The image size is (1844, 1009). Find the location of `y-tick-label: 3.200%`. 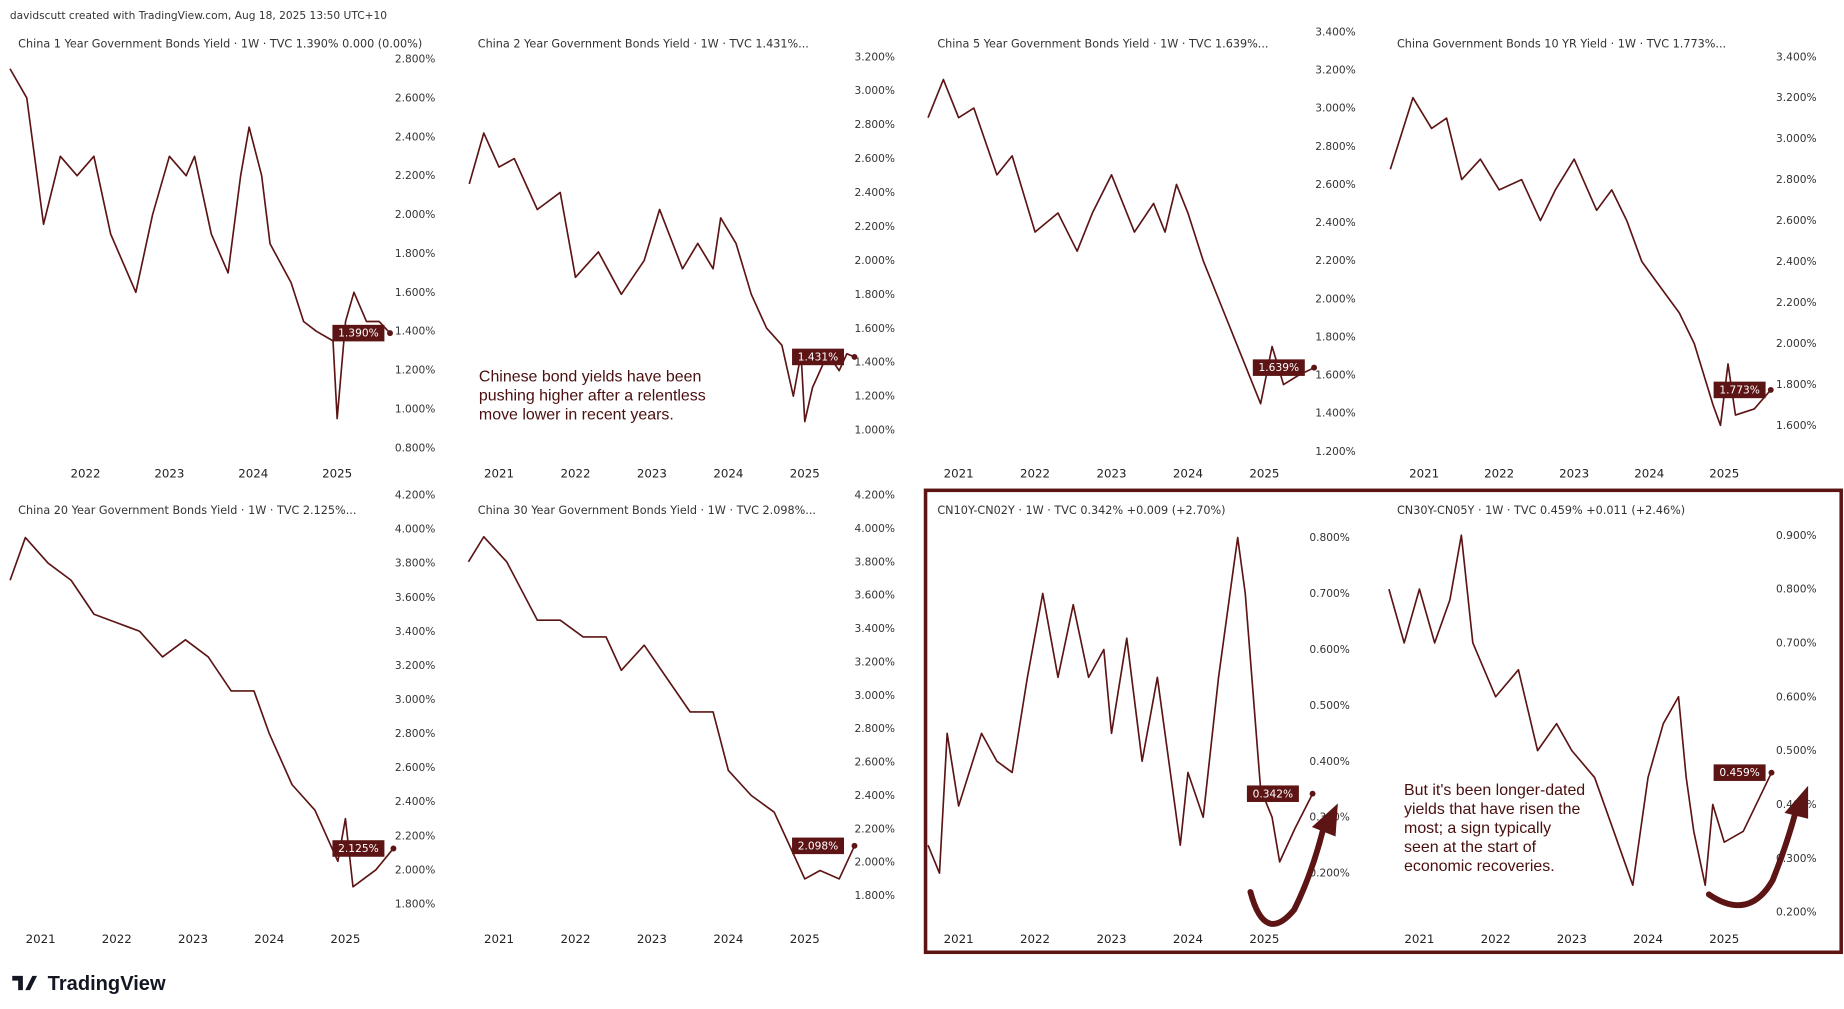

y-tick-label: 3.200% is located at coordinates (874, 661).